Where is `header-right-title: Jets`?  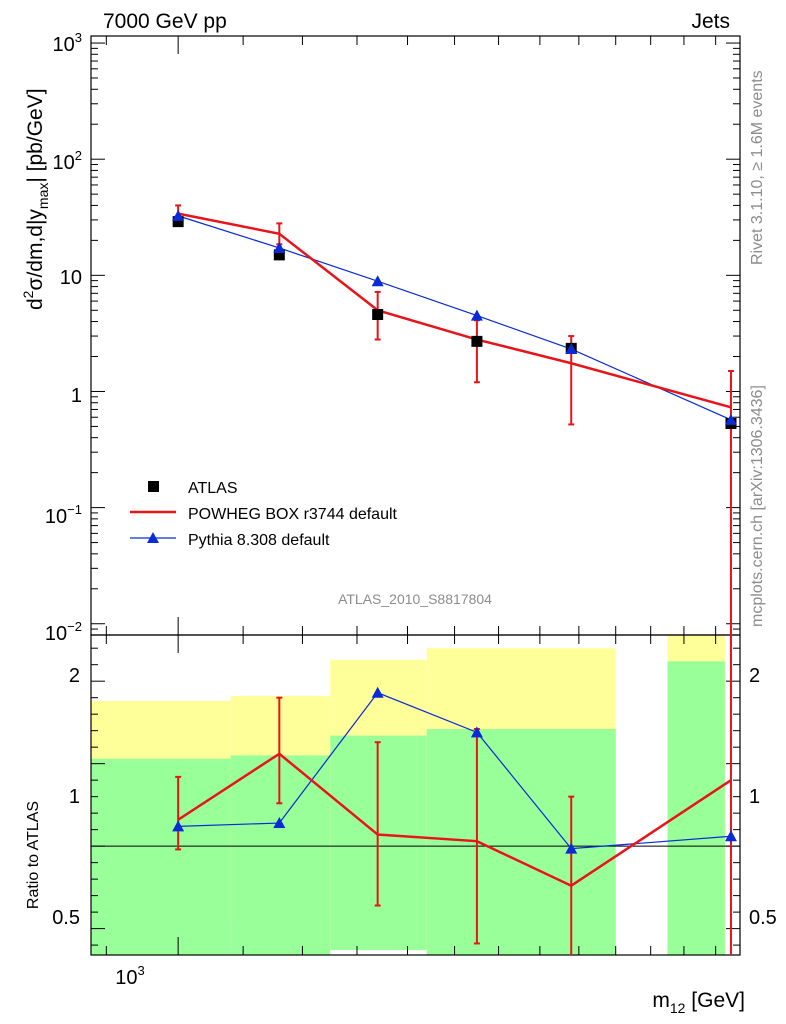 header-right-title: Jets is located at coordinates (710, 21).